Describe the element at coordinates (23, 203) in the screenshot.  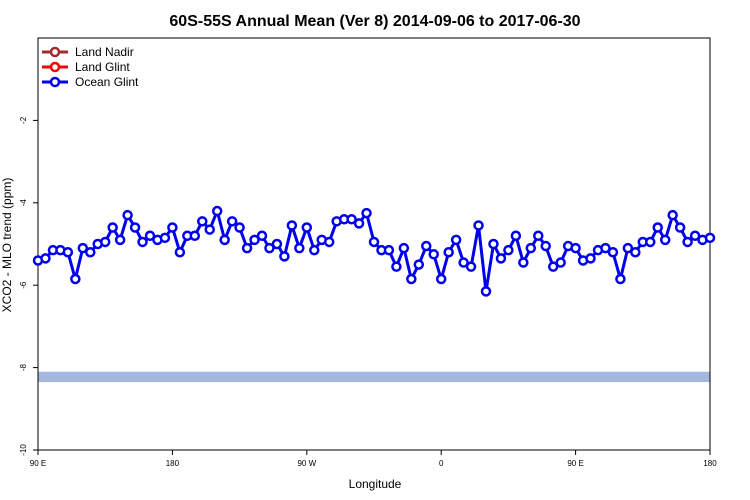
I see `y-tick-label: -4` at that location.